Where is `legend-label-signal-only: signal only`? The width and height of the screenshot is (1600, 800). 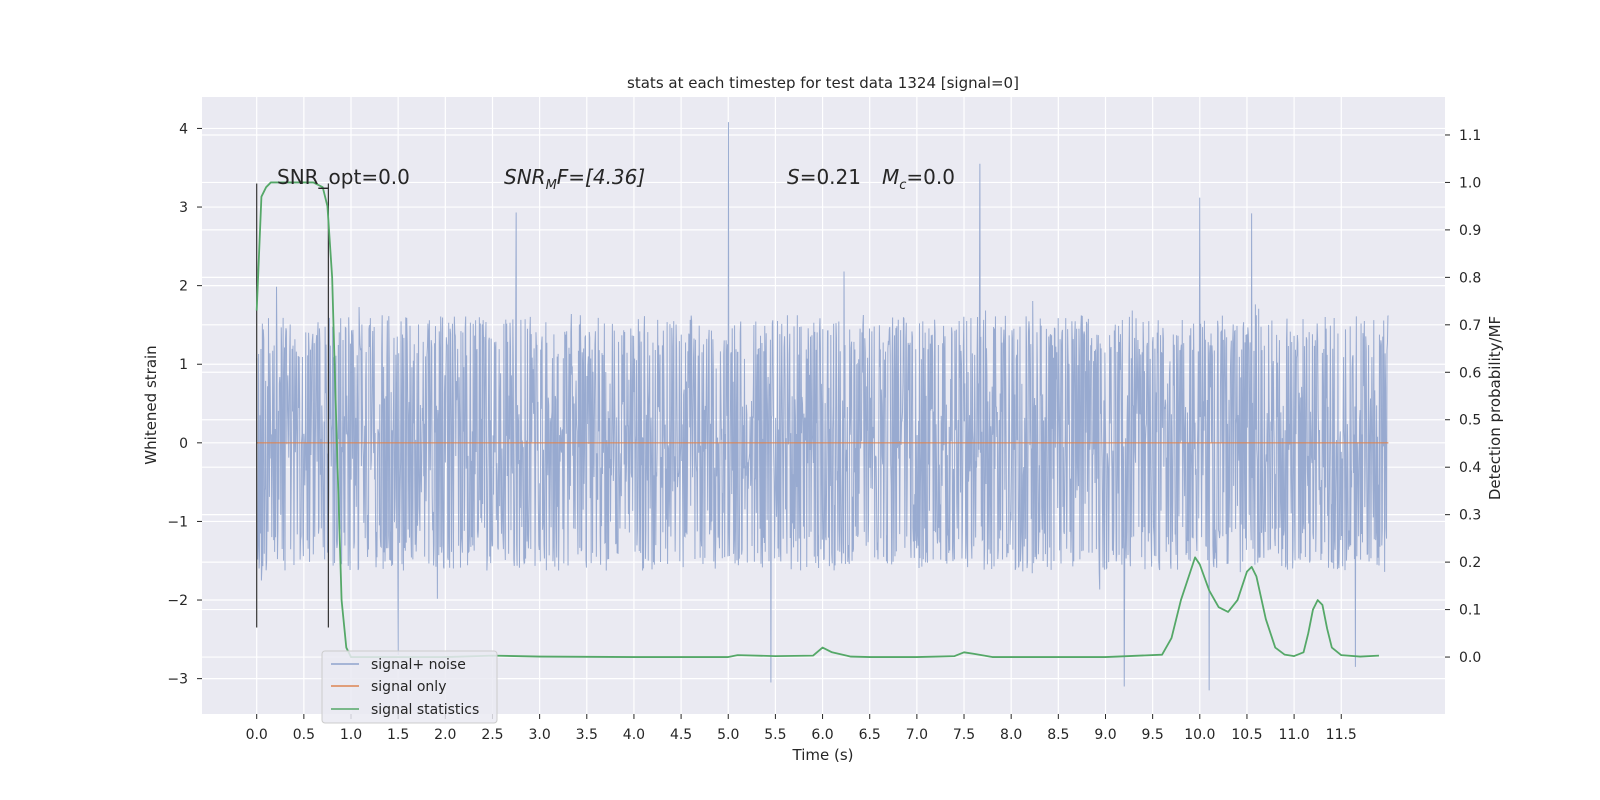
legend-label-signal-only: signal only is located at coordinates (408, 687).